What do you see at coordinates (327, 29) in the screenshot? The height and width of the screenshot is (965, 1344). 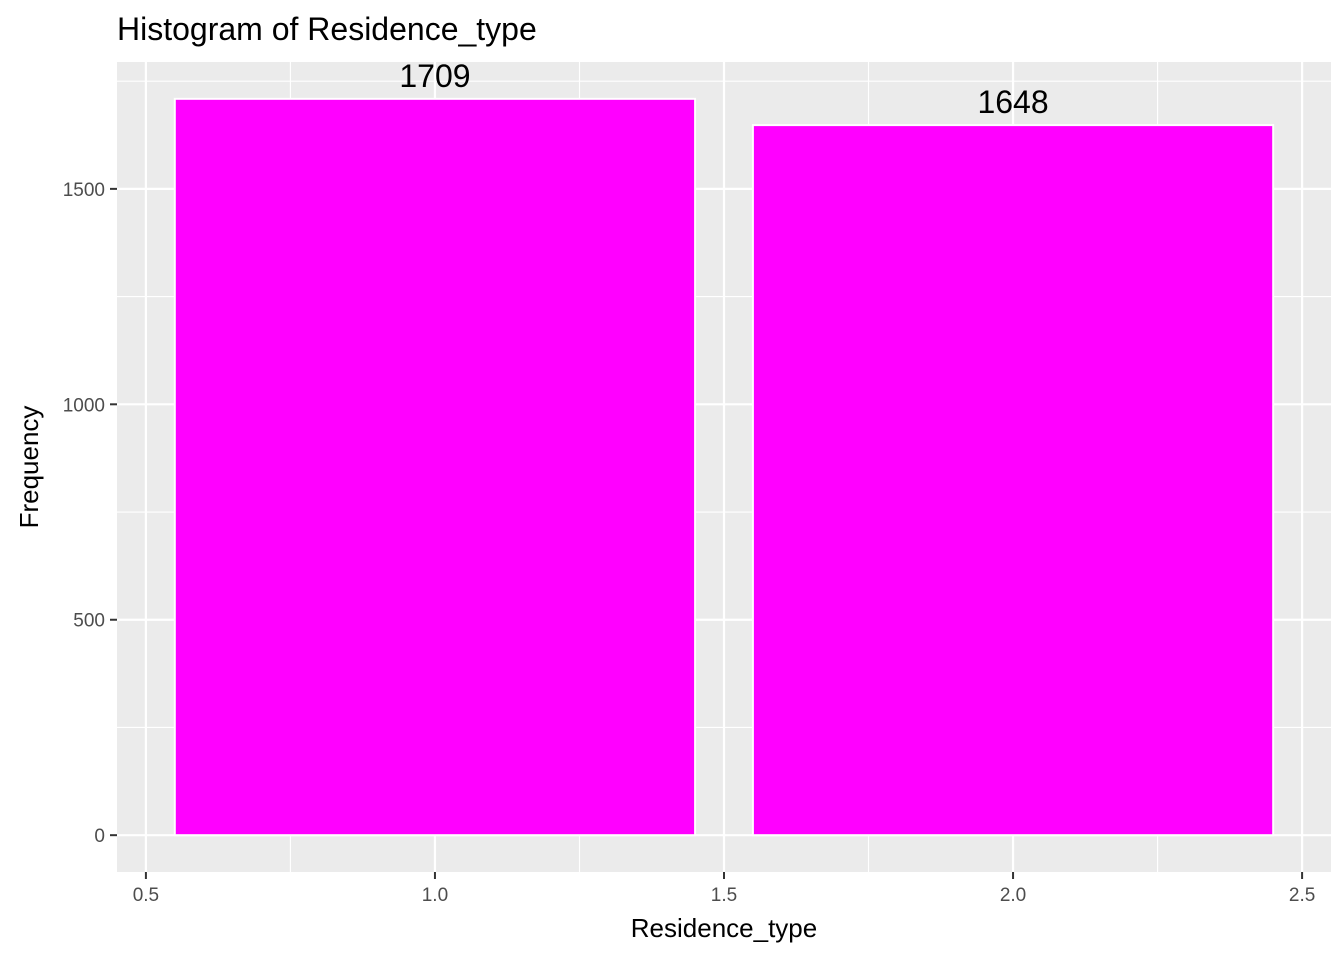 I see `chart-title: Histogram of Residence_type` at bounding box center [327, 29].